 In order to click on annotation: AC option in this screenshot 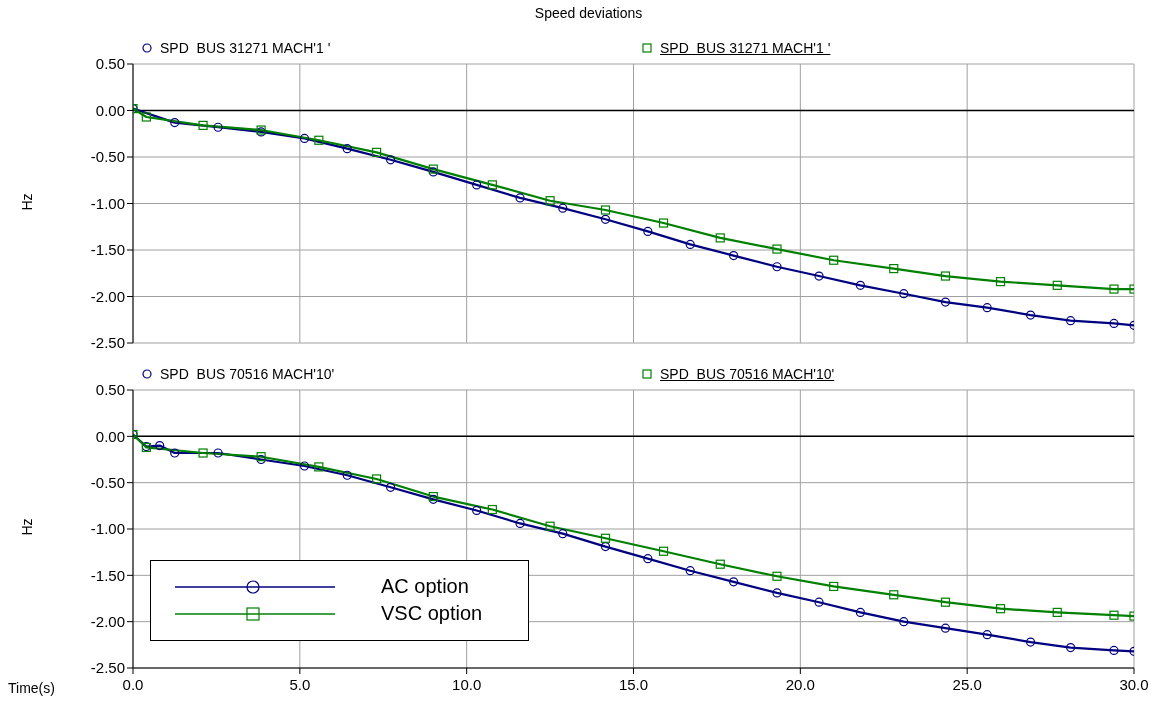, I will do `click(425, 586)`.